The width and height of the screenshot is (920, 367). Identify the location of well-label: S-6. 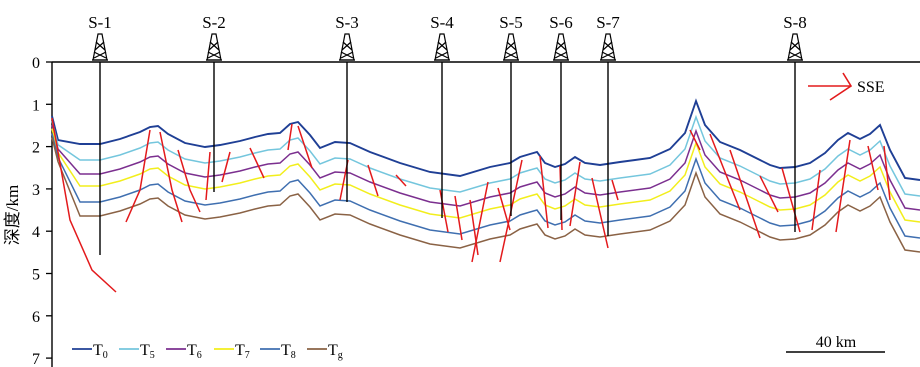
(561, 22).